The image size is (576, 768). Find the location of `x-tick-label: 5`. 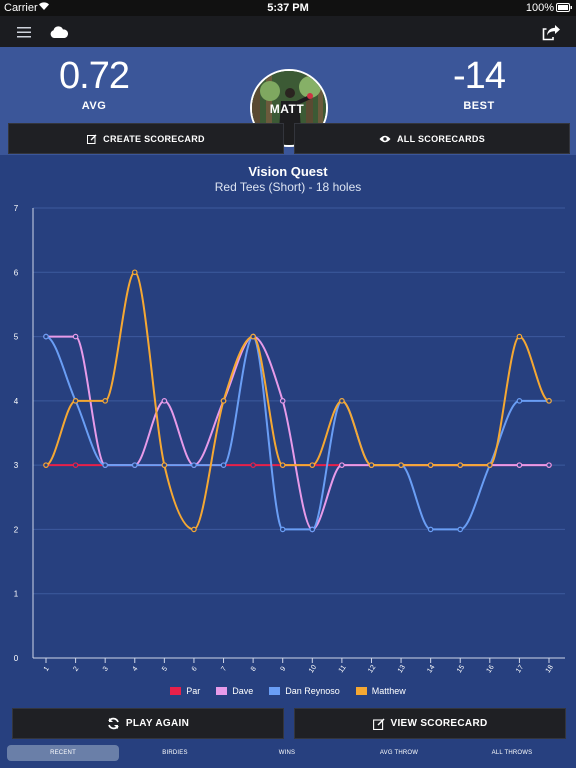

x-tick-label: 5 is located at coordinates (165, 668).